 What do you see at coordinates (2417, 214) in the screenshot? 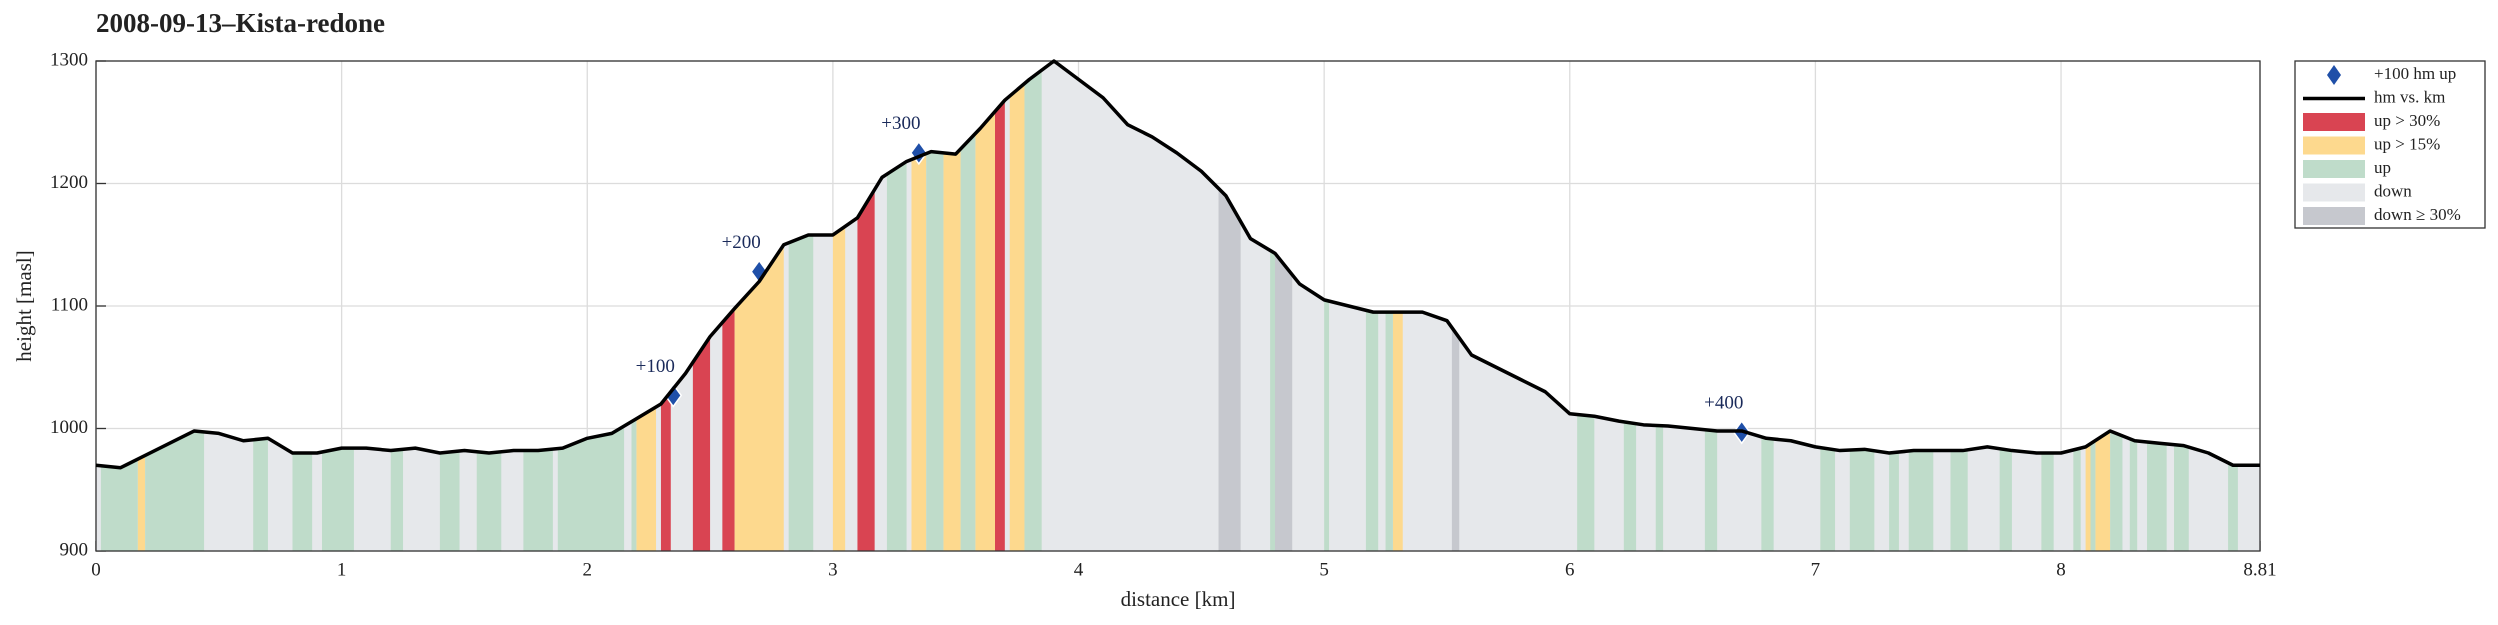
I see `legend-label: down ≥ 30%` at bounding box center [2417, 214].